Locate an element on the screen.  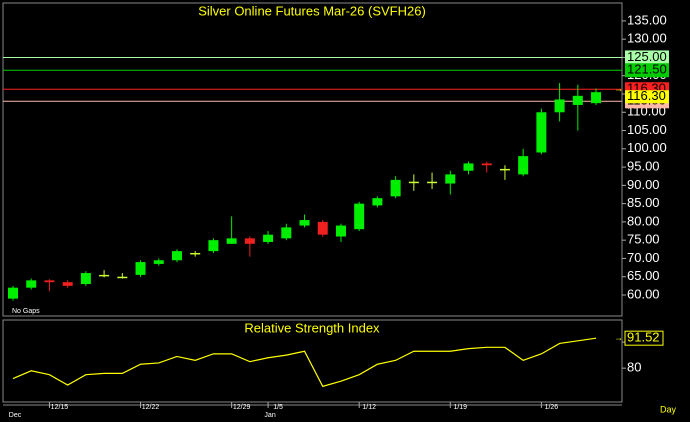
note: No Gaps is located at coordinates (26, 311).